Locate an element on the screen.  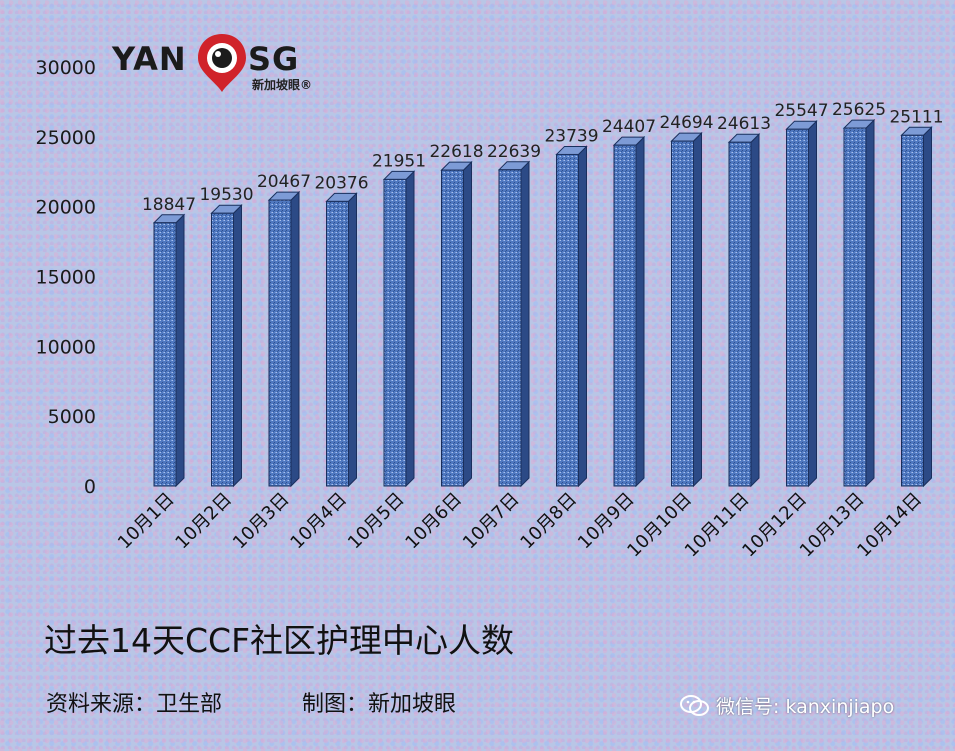
data-label: 25625 is located at coordinates (859, 110).